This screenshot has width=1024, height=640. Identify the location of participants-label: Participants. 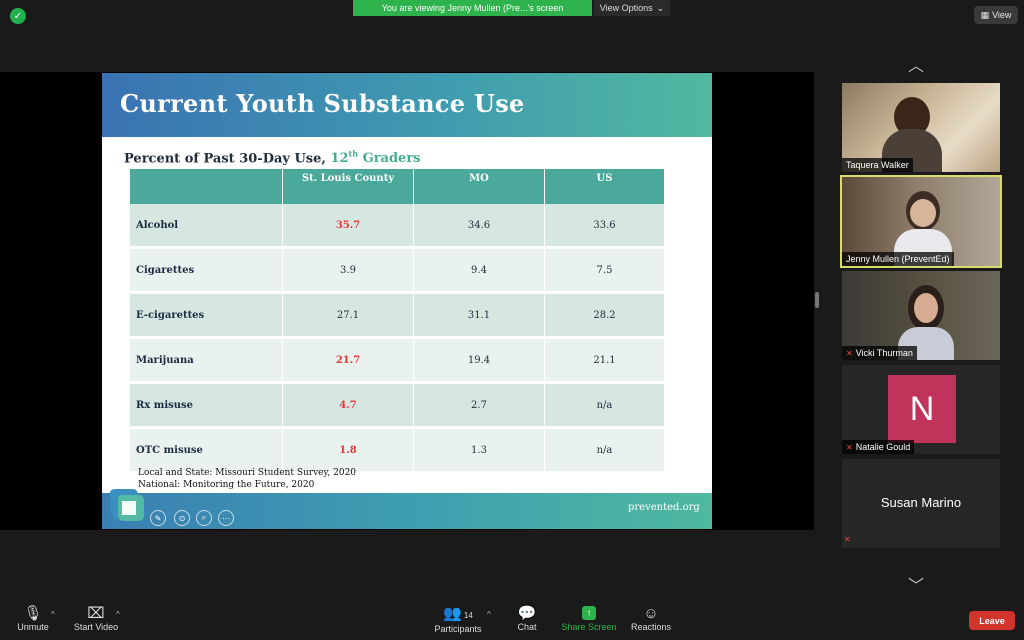
(458, 629).